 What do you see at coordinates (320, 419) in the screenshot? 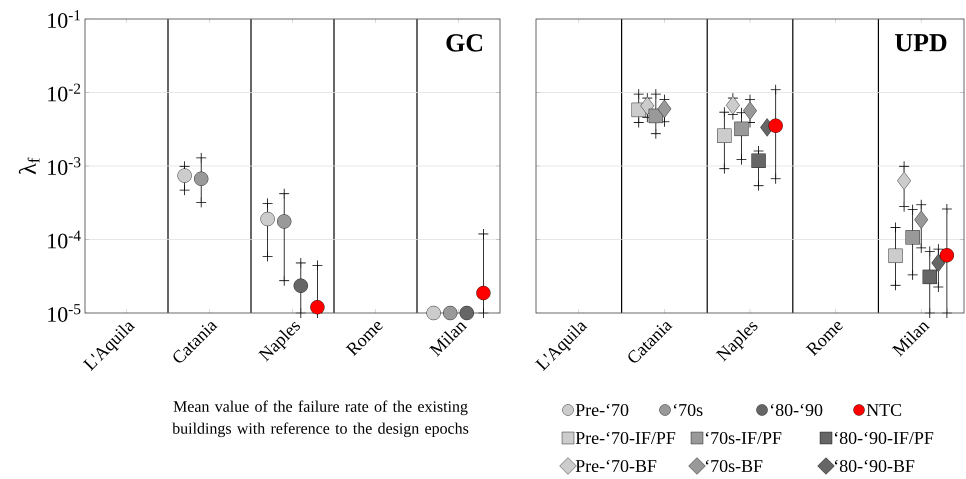
I see `text: Mean value of the failure rate of the existing buildings with reference to the design epochs` at bounding box center [320, 419].